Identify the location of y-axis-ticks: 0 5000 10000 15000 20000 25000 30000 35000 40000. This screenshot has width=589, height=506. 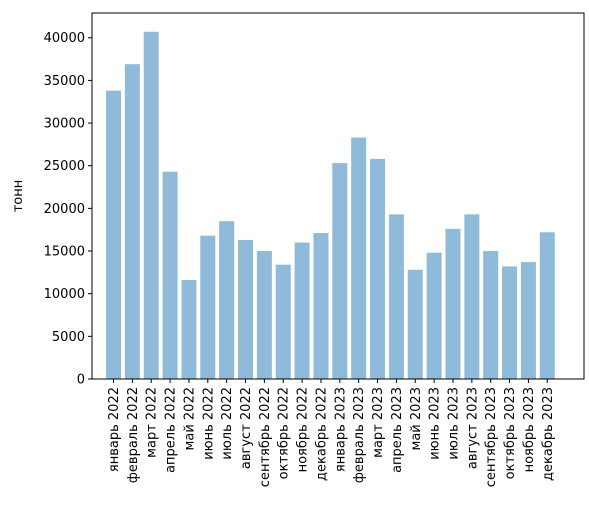
(68, 209).